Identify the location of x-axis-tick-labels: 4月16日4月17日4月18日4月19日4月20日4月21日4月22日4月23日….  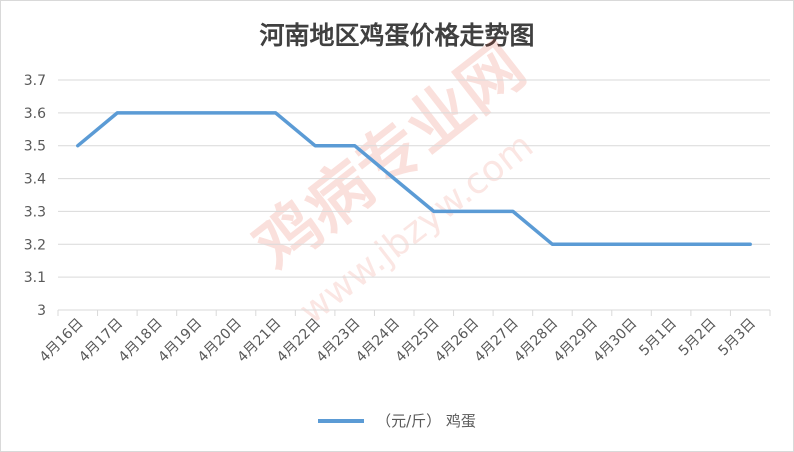
(398, 341).